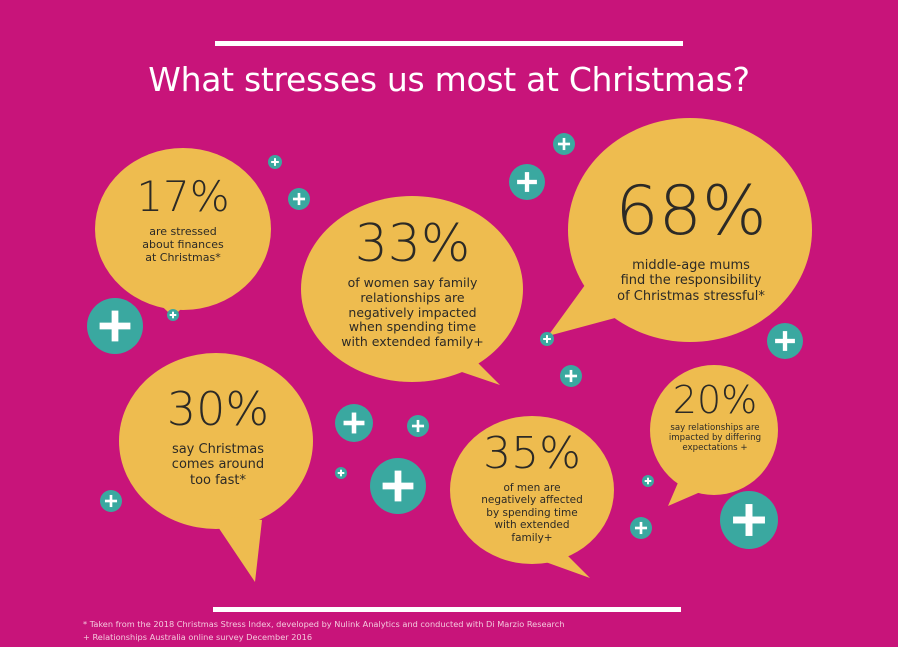 This screenshot has width=898, height=647. Describe the element at coordinates (218, 465) in the screenshot. I see `stat-caption-line: comes around` at that location.